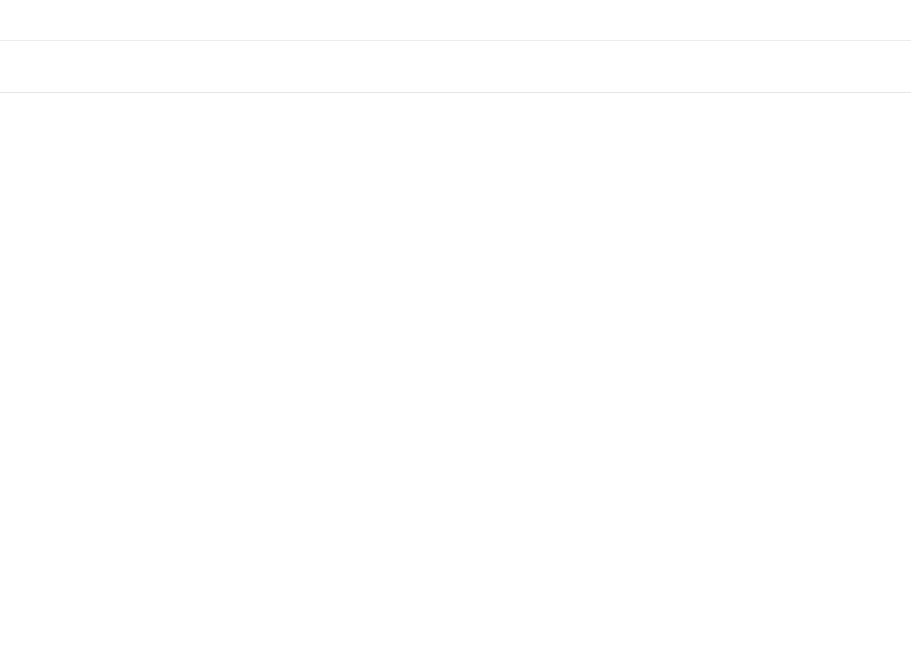  I want to click on divider, so click(455, 40).